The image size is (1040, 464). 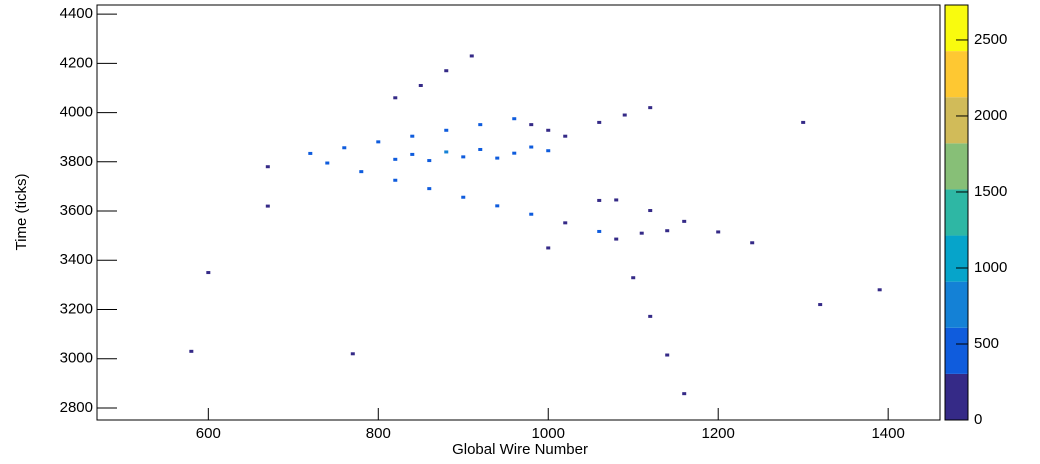 I want to click on colorbar-tick-label: 0, so click(x=978, y=419).